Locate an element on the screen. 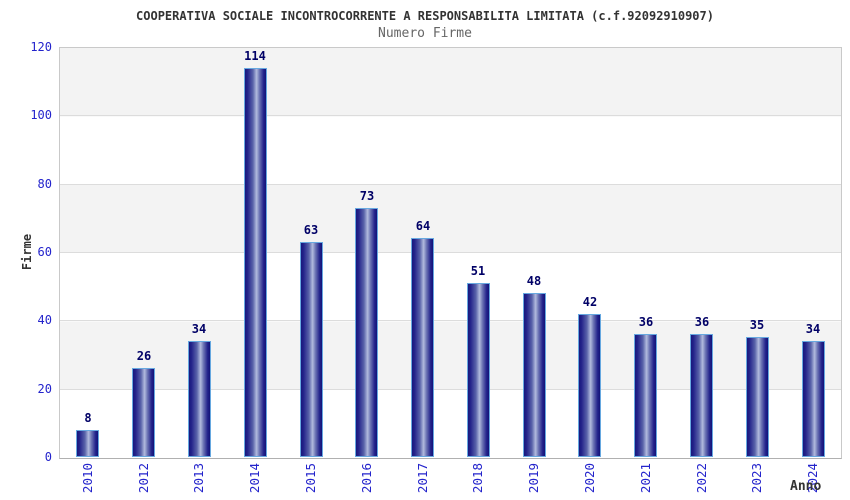  x-tick-label: 2010 is located at coordinates (87, 478).